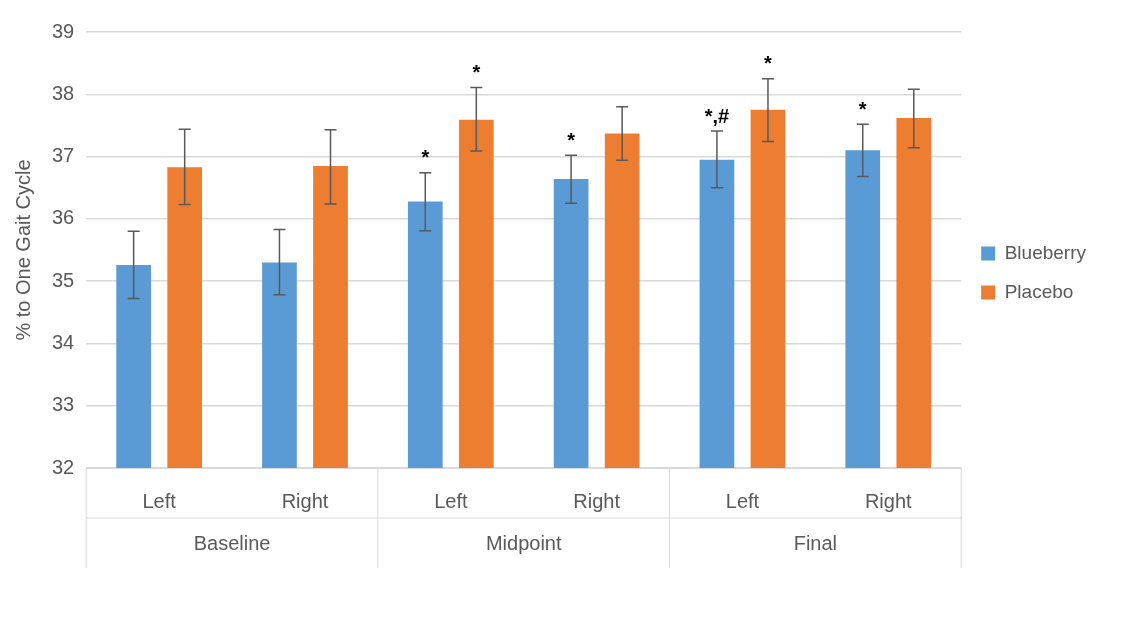  What do you see at coordinates (815, 542) in the screenshot?
I see `text: Final` at bounding box center [815, 542].